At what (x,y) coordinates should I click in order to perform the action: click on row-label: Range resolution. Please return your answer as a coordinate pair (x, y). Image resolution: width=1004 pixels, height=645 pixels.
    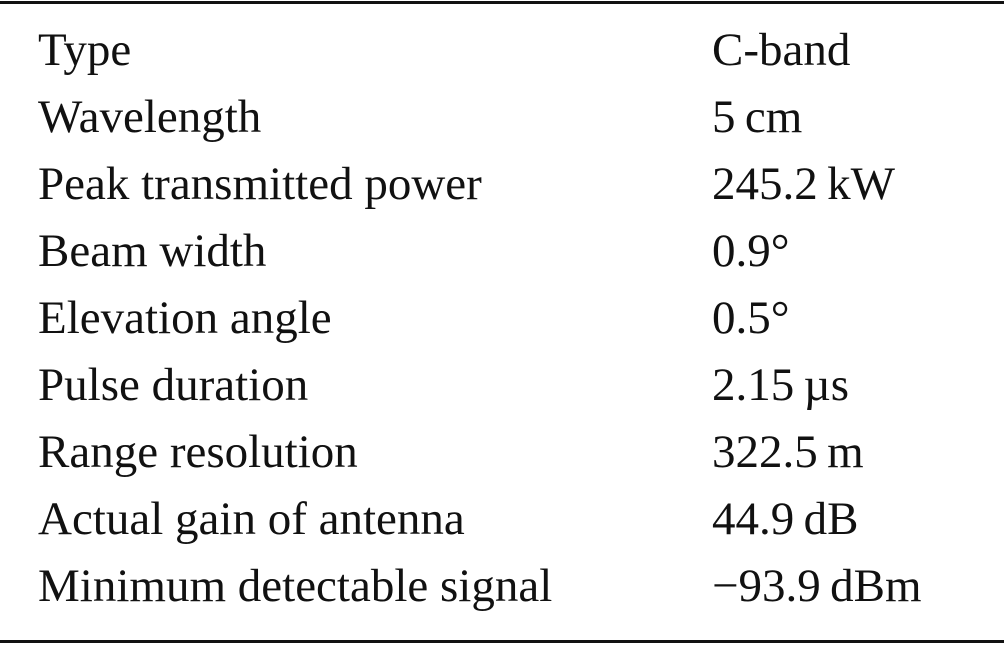
    Looking at the image, I should click on (198, 452).